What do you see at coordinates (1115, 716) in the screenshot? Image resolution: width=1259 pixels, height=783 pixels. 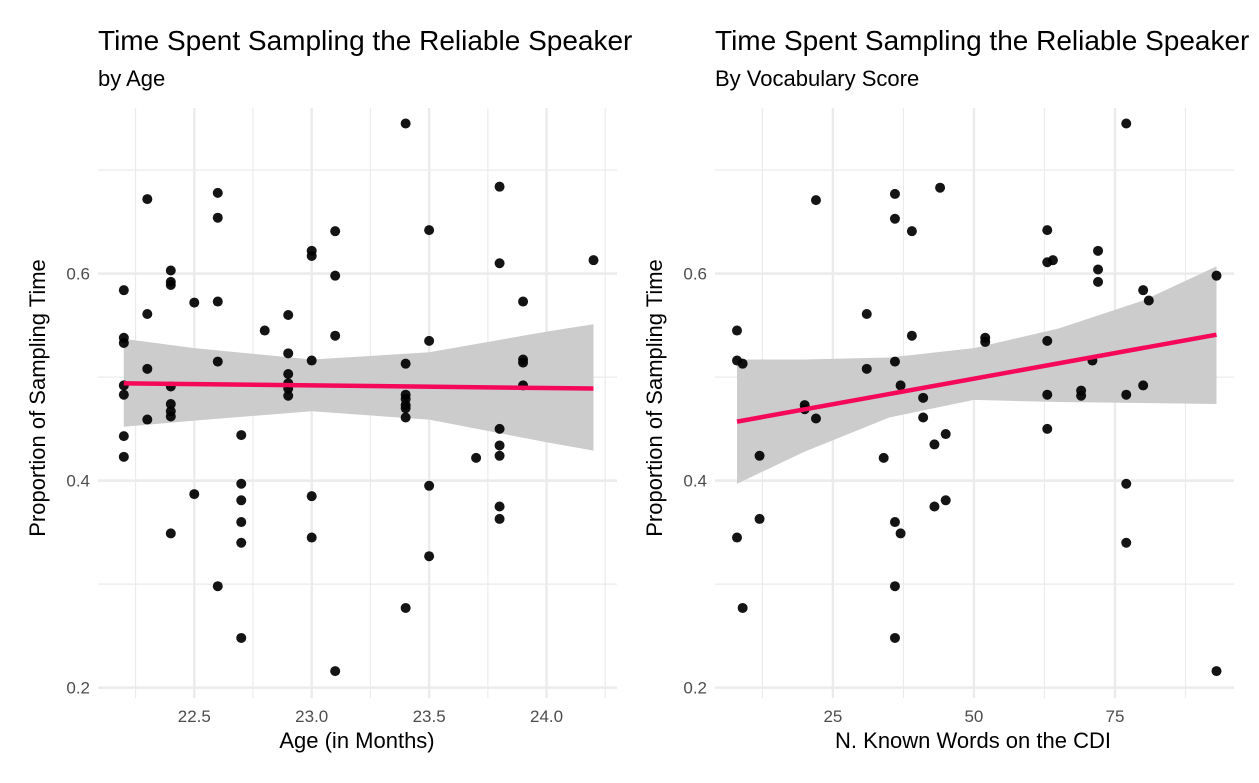 I see `x-tick-label: 75` at bounding box center [1115, 716].